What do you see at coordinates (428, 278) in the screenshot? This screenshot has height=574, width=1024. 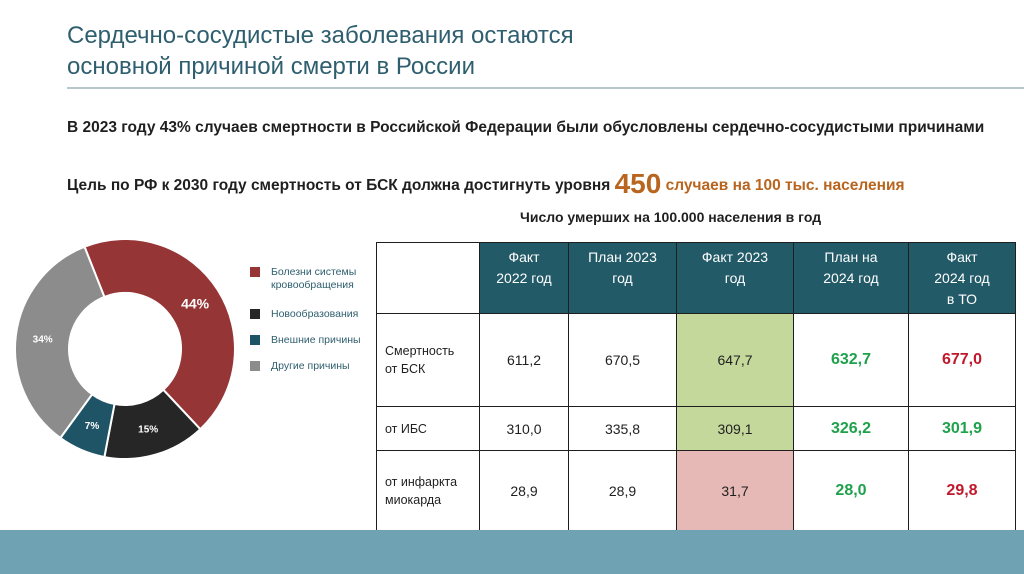 I see `header-corner` at bounding box center [428, 278].